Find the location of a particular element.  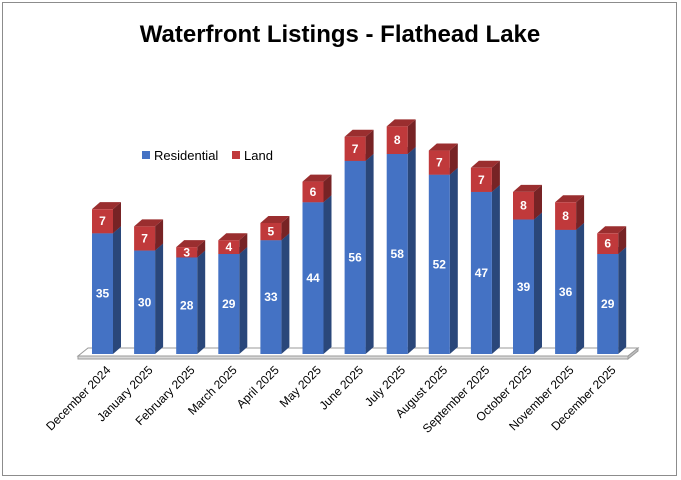

bar-land-june-2025-front is located at coordinates (355, 148).